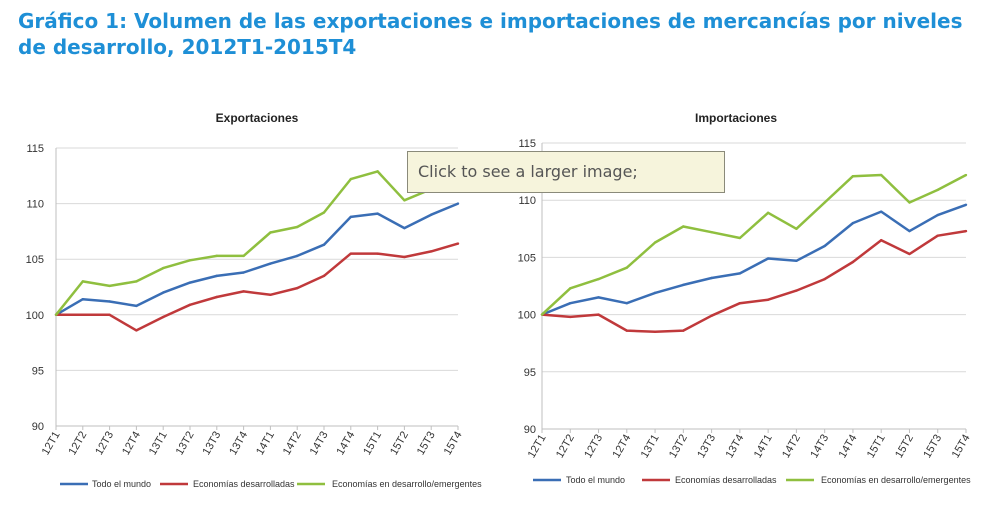 The height and width of the screenshot is (505, 992). Describe the element at coordinates (453, 444) in the screenshot. I see `x-tick-label: 15T4` at that location.